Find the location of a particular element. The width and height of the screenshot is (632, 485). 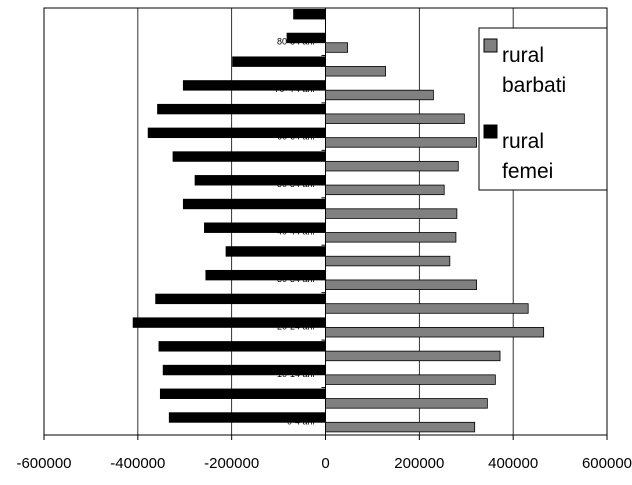

category-label: 50-54 ani is located at coordinates (296, 184).